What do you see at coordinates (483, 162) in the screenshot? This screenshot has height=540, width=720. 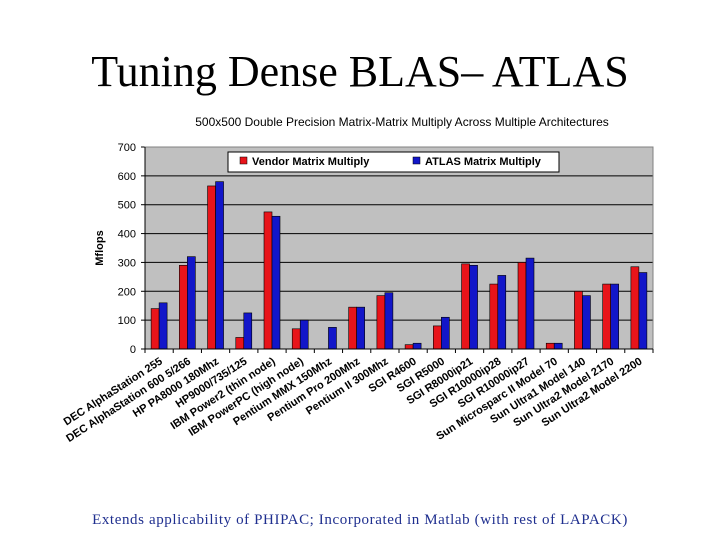 I see `legend-label-atlas: ATLAS Matrix Multiply` at bounding box center [483, 162].